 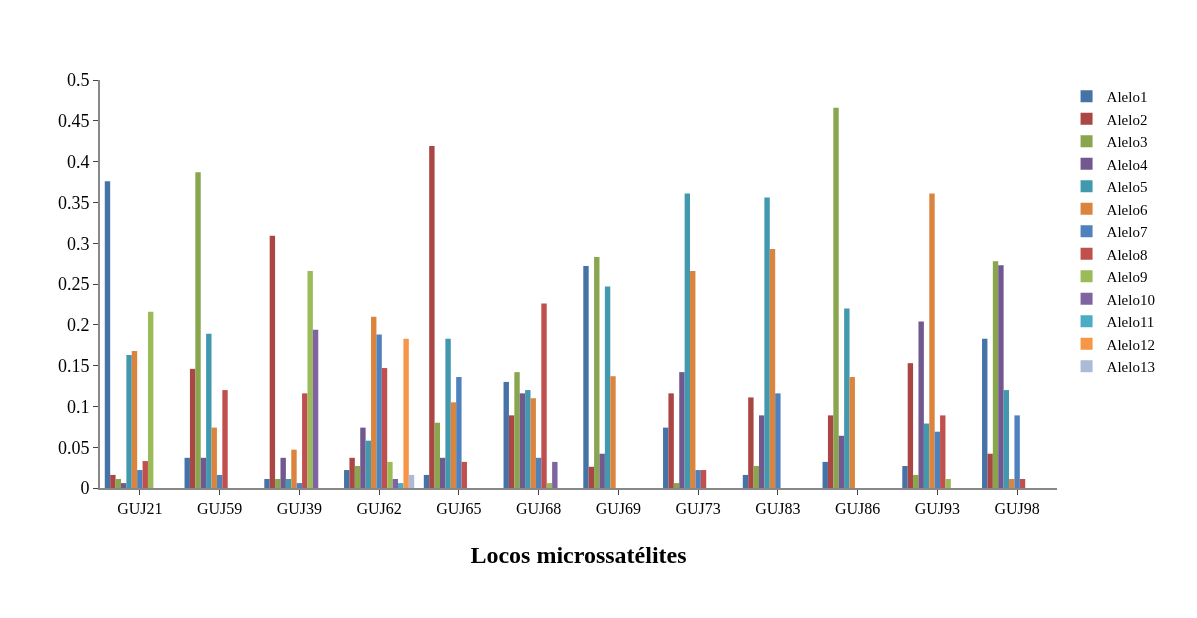 What do you see at coordinates (618, 509) in the screenshot?
I see `x-tick-label: GUJ69` at bounding box center [618, 509].